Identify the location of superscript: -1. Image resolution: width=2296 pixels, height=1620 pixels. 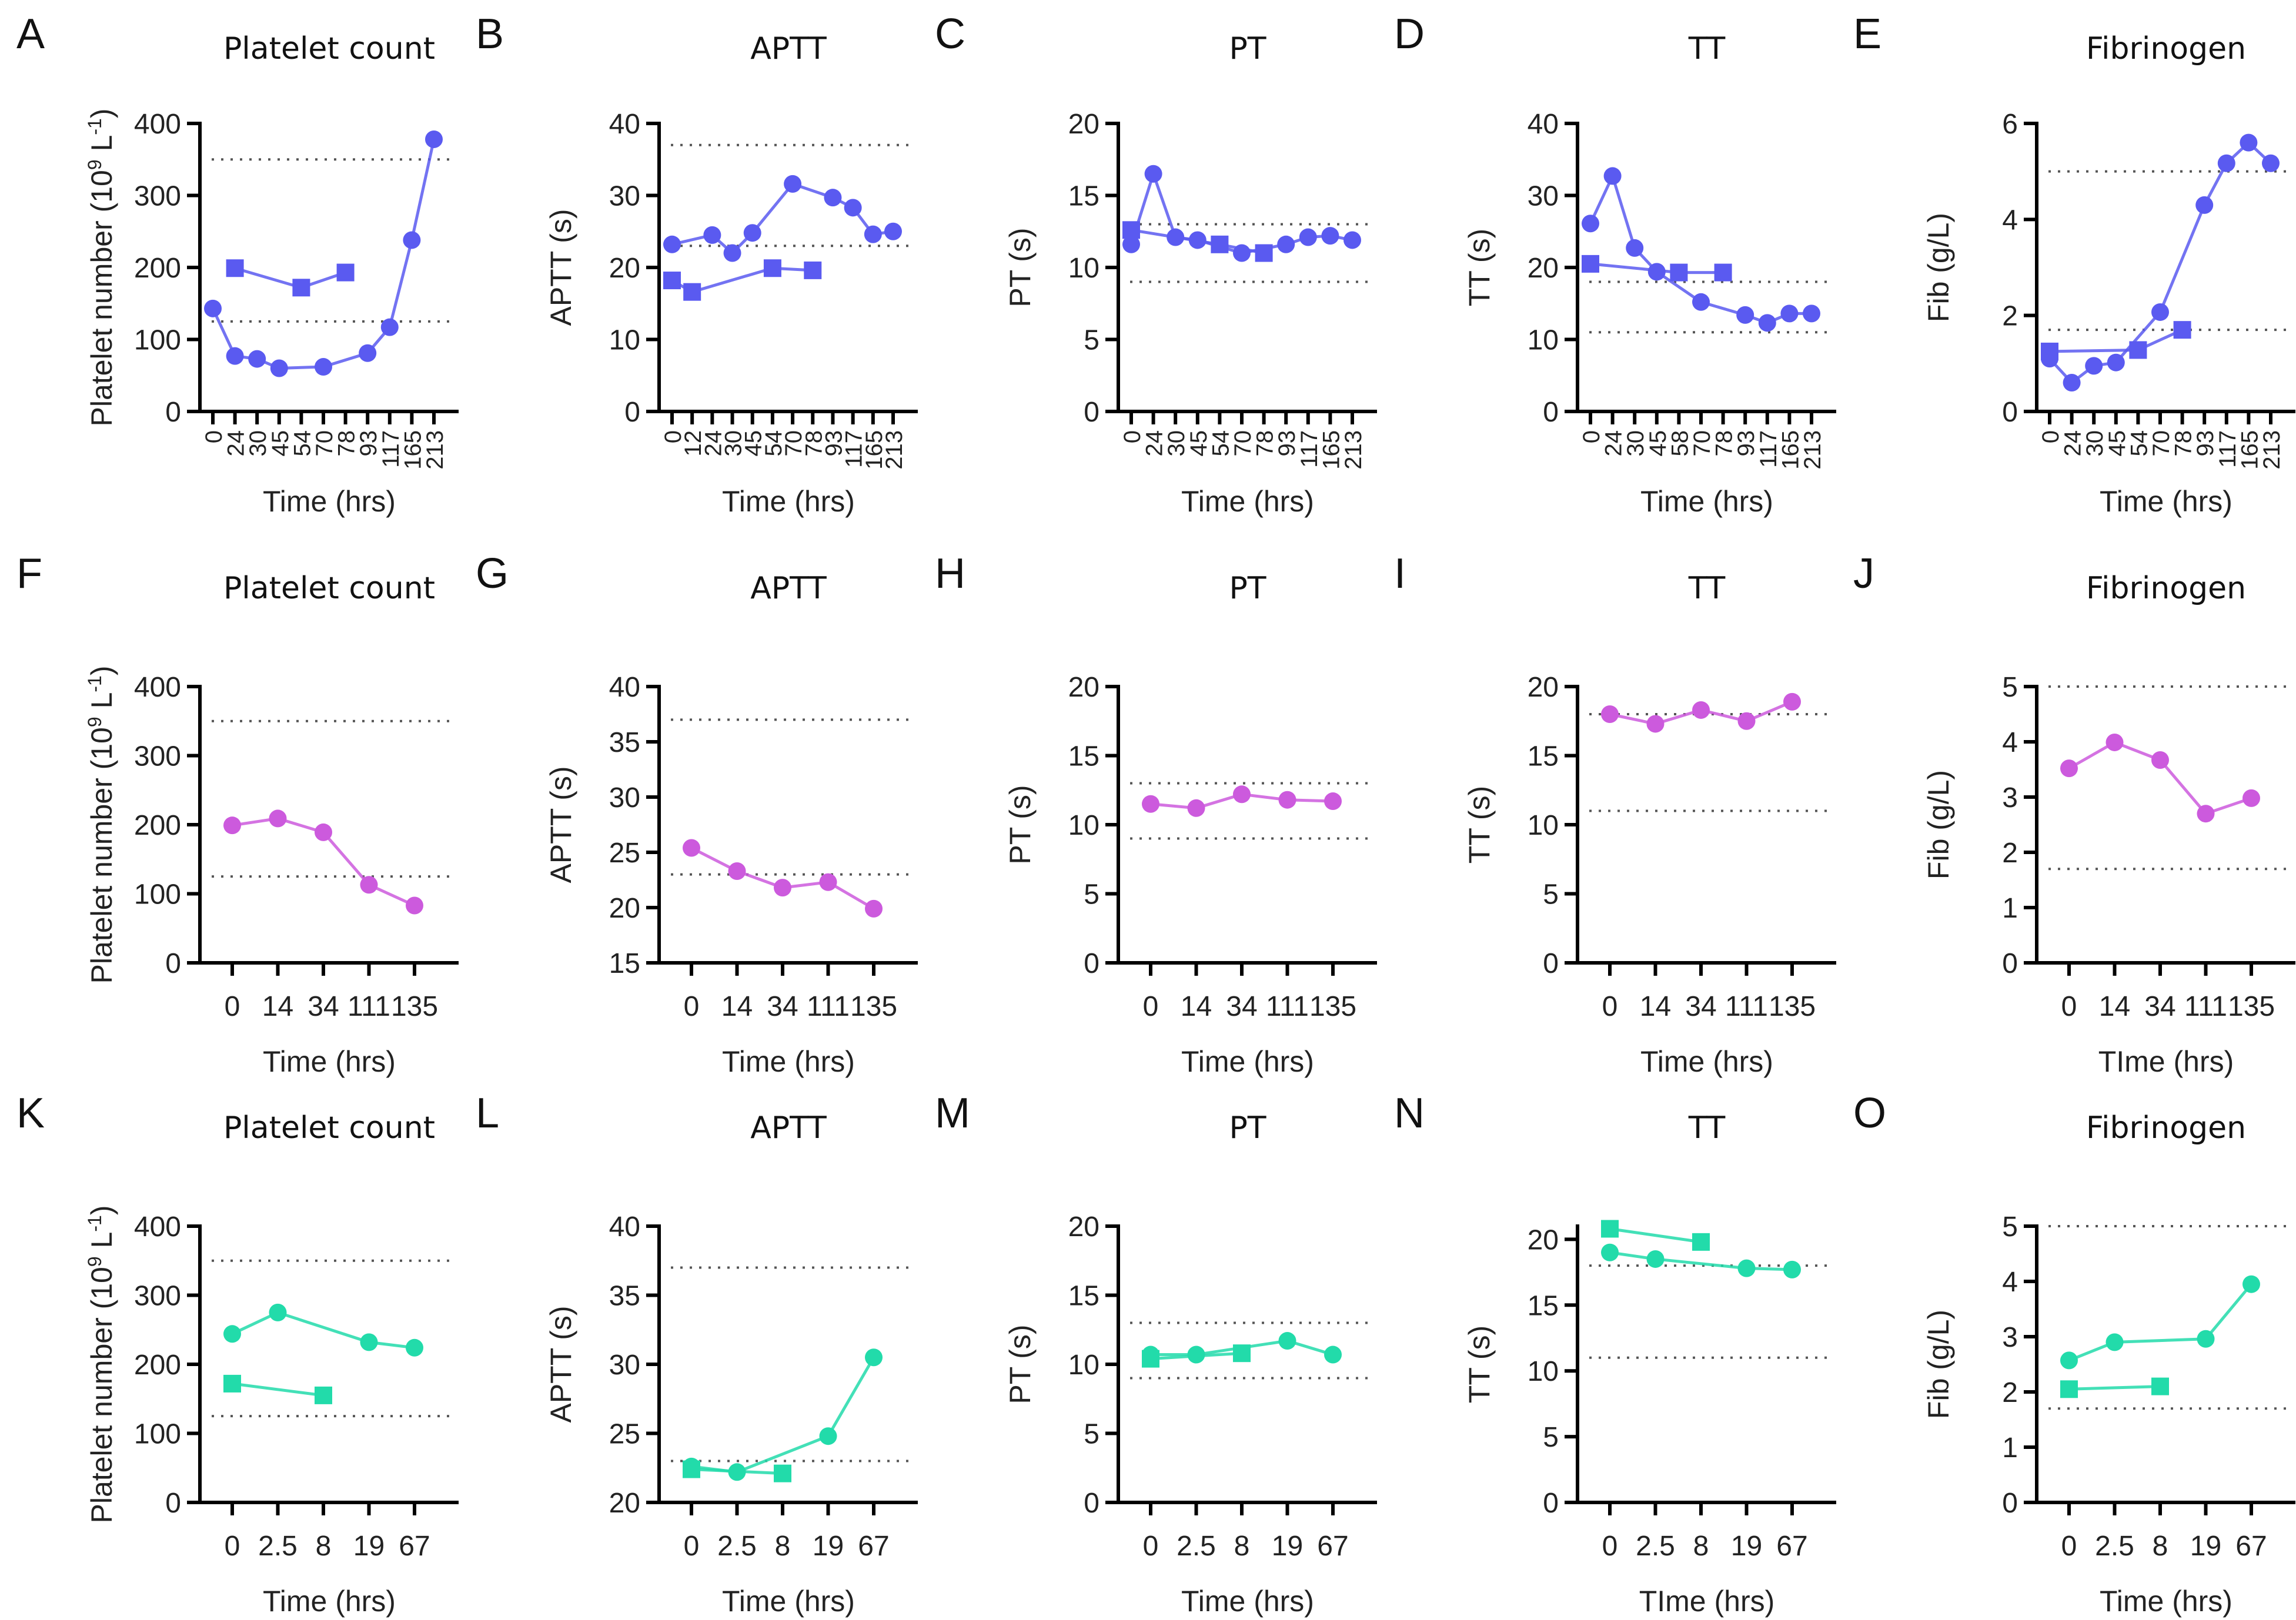
(94, 126).